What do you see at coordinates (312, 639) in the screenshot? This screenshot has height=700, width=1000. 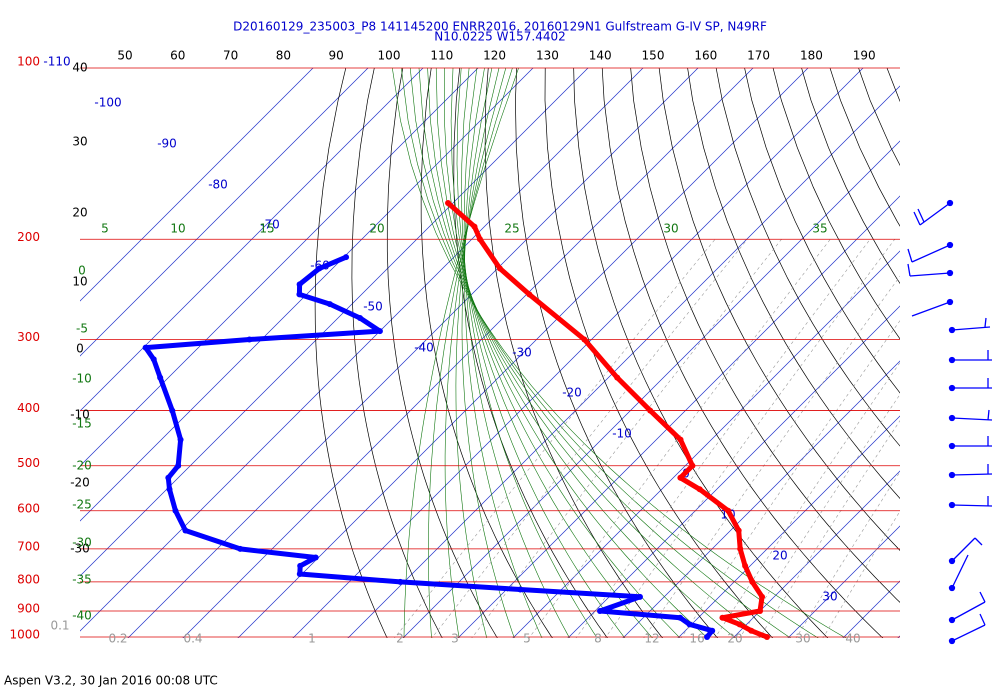 I see `mixing-label: 1` at bounding box center [312, 639].